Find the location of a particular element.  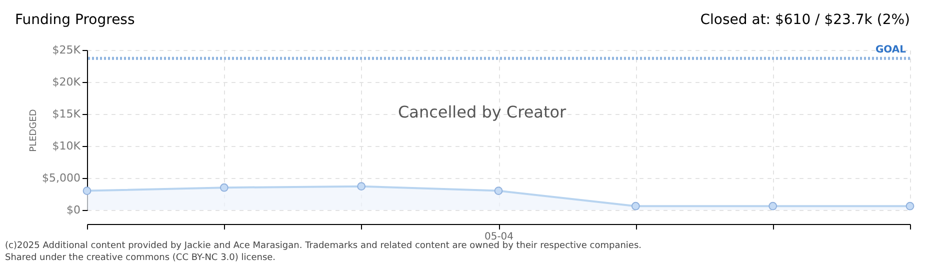

text: (c)2025 Additional content provided by Jackie and Ace Marasigan. Trademarks and related content are owned by their respective companies. is located at coordinates (323, 246).